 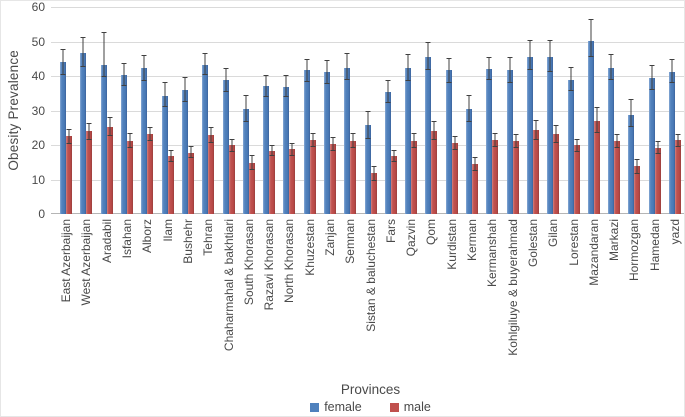 I want to click on x-category-cell: Kermanshah, so click(x=492, y=299).